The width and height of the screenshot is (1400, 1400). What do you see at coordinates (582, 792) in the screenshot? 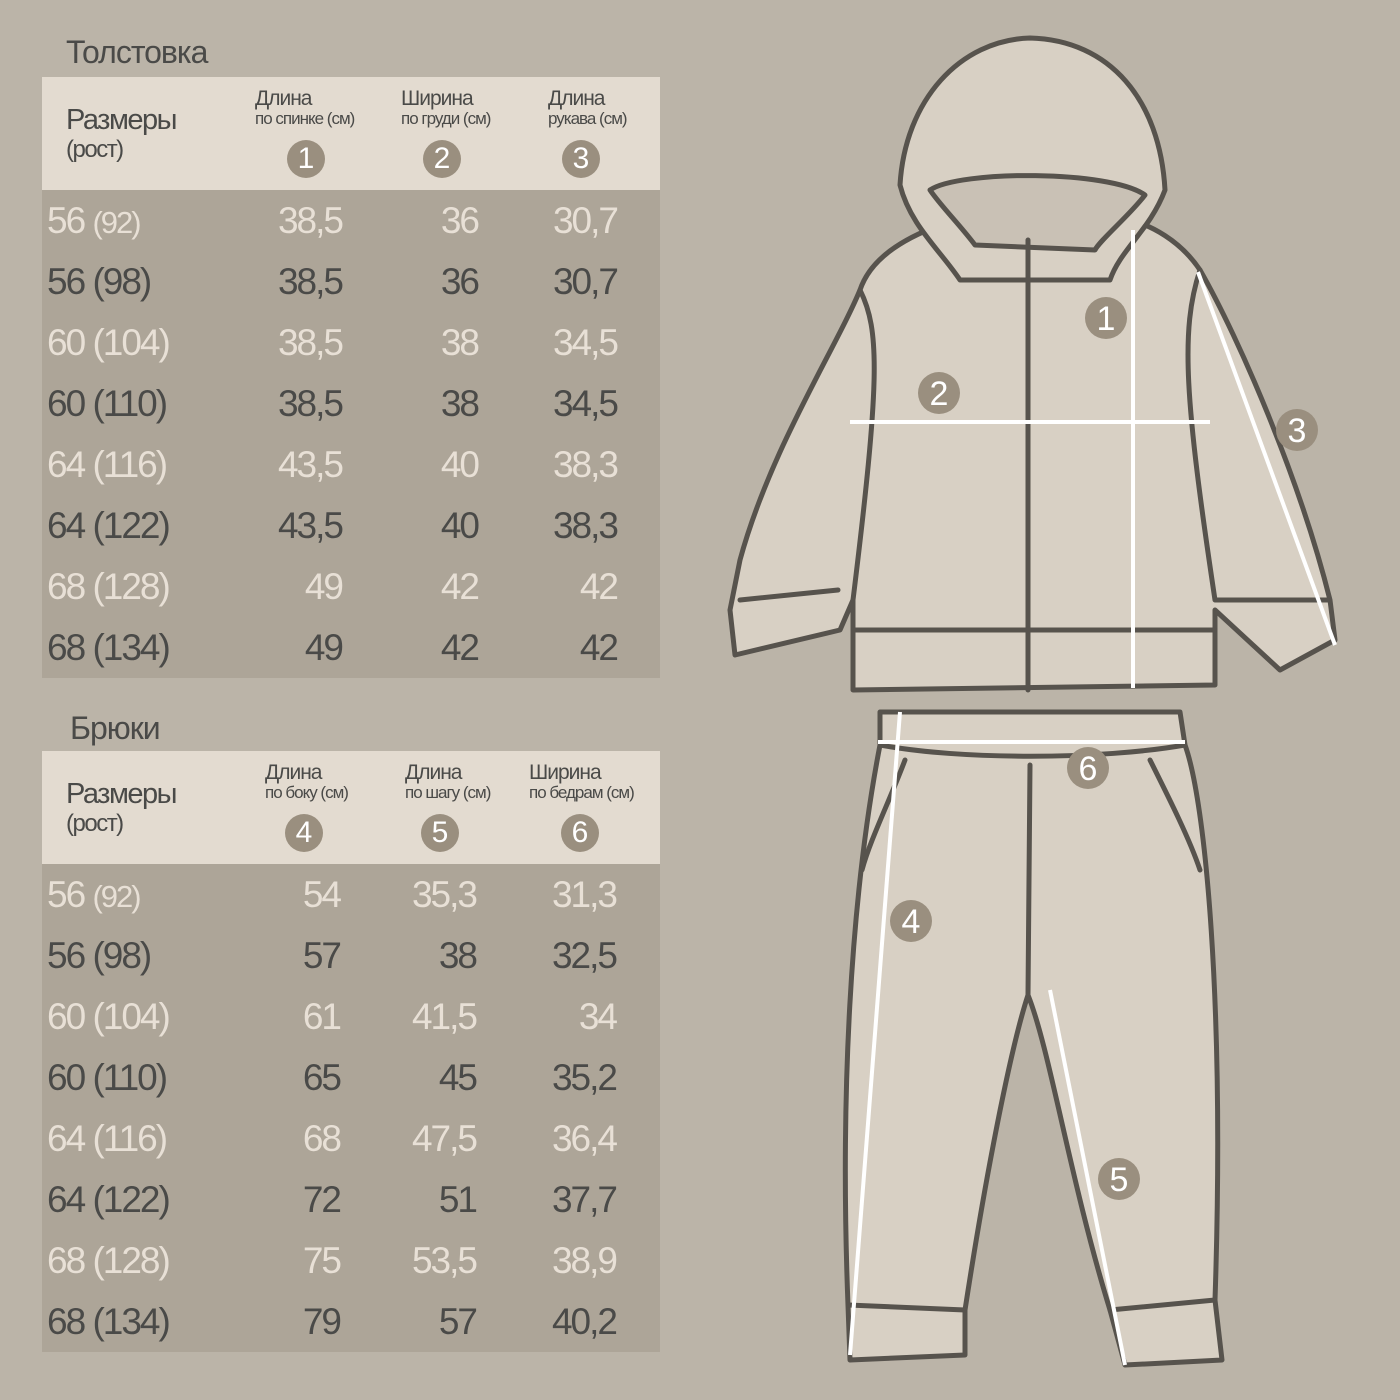
I see `column-subtitle: по бедрам (см)` at bounding box center [582, 792].